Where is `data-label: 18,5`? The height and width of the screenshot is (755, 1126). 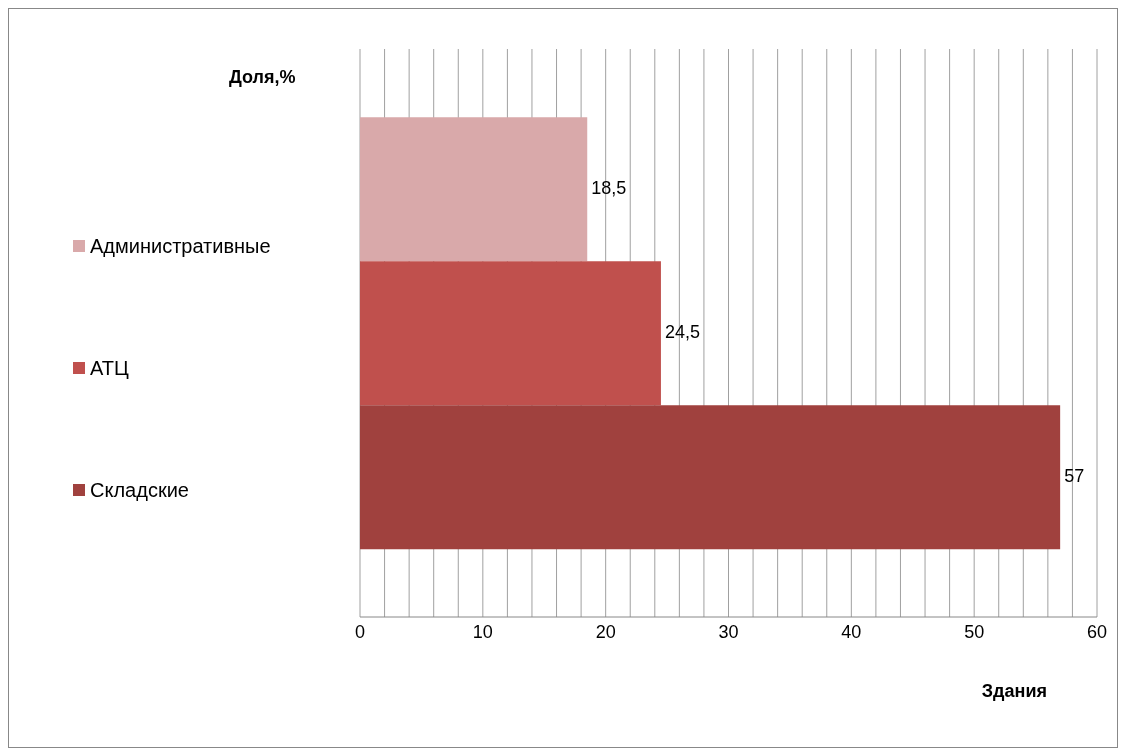
data-label: 18,5 is located at coordinates (609, 187).